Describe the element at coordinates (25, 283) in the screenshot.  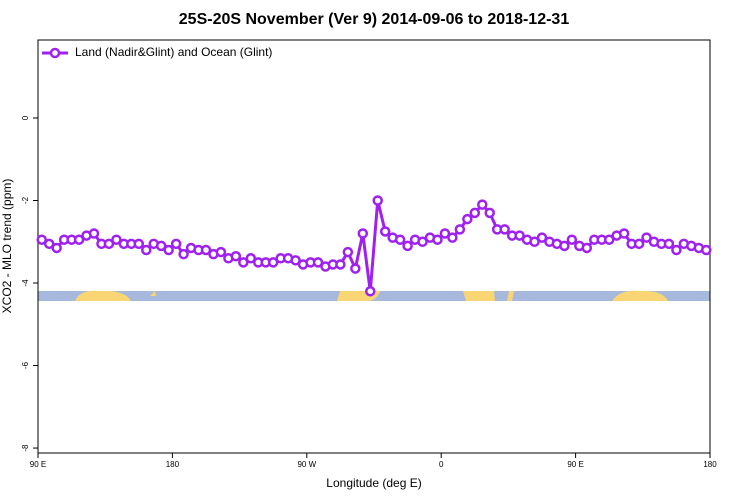
I see `y-tick-label: -4` at that location.